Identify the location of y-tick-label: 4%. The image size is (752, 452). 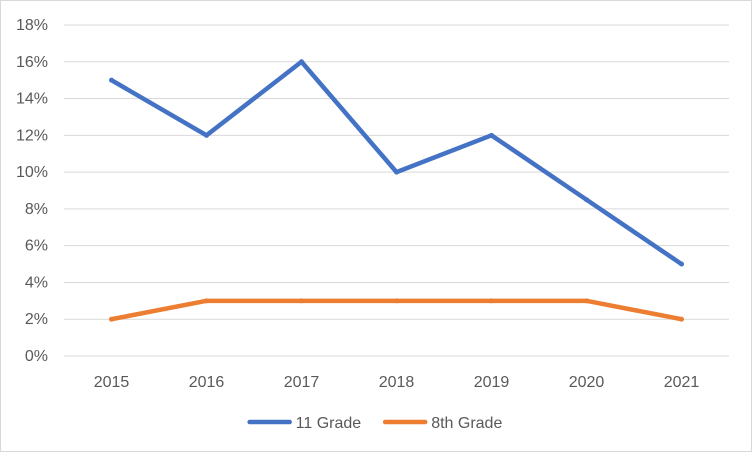
(36, 282).